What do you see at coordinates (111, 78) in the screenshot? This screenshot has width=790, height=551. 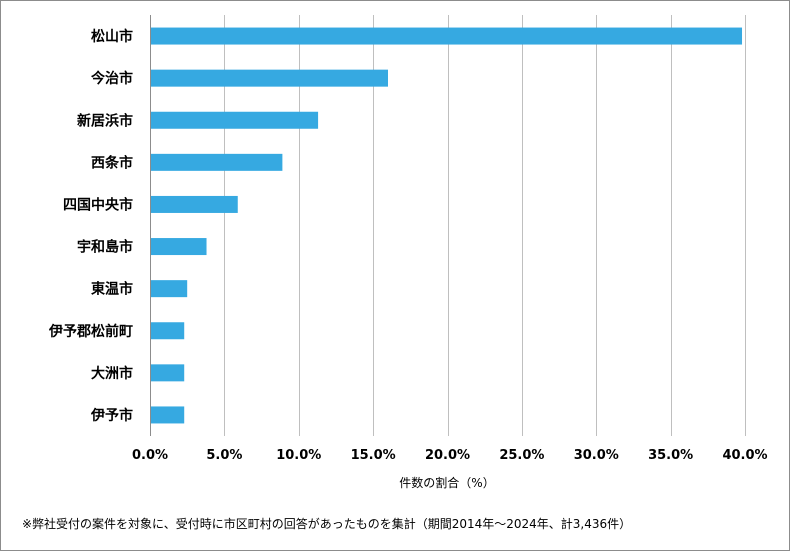 I see `category-label: 今治市` at bounding box center [111, 78].